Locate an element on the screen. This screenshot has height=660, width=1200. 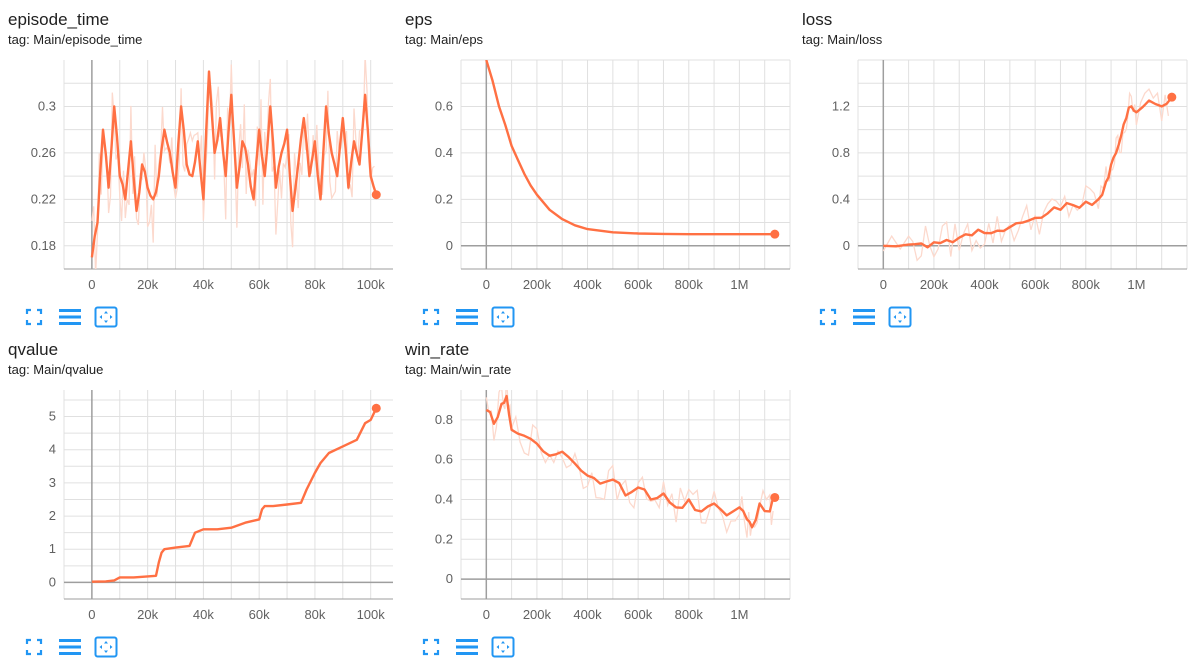
chart-plot: 0 200k 400k 600k 800k 1M 0 0.4 0.8 1.2 is located at coordinates (1010, 175).